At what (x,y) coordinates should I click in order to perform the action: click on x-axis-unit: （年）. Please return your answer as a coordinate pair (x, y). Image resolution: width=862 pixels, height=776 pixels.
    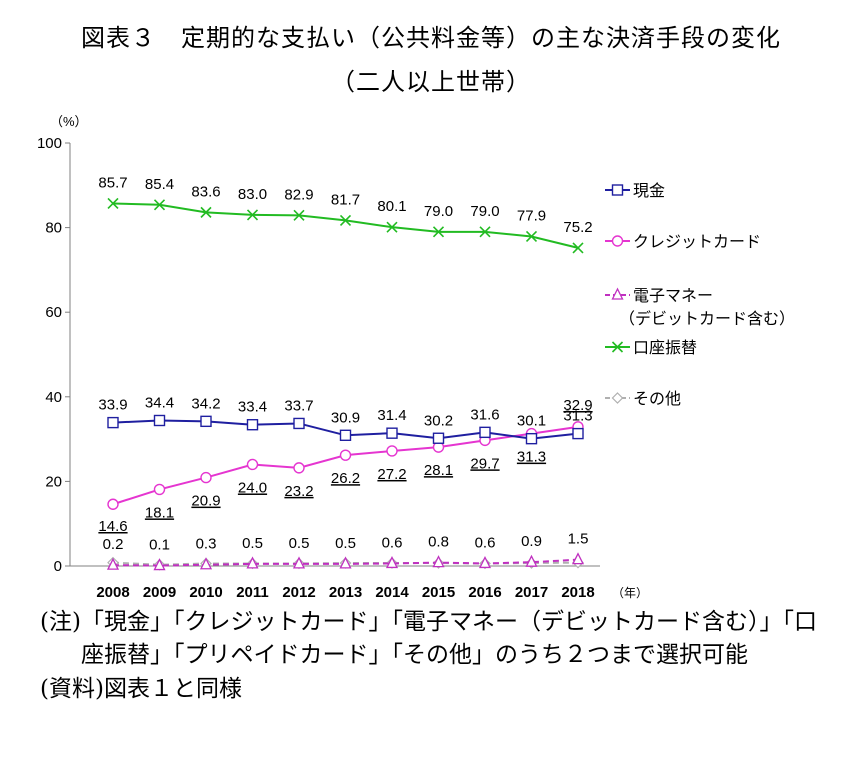
    Looking at the image, I should click on (630, 593).